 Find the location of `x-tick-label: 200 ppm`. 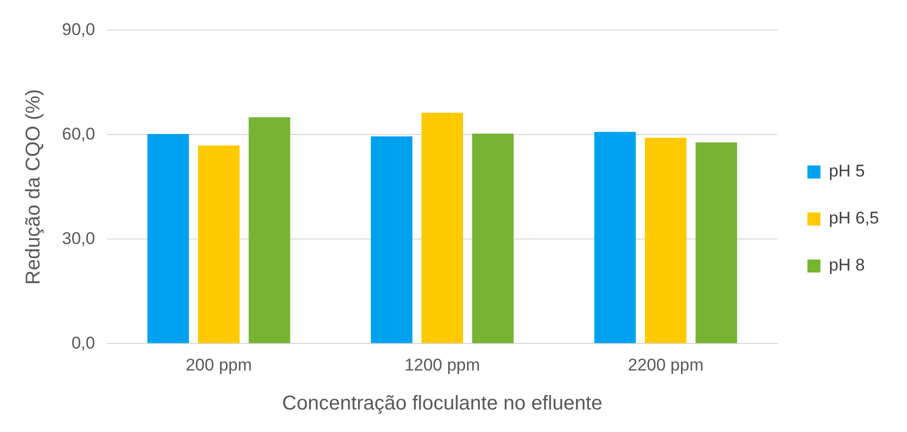

x-tick-label: 200 ppm is located at coordinates (219, 364).